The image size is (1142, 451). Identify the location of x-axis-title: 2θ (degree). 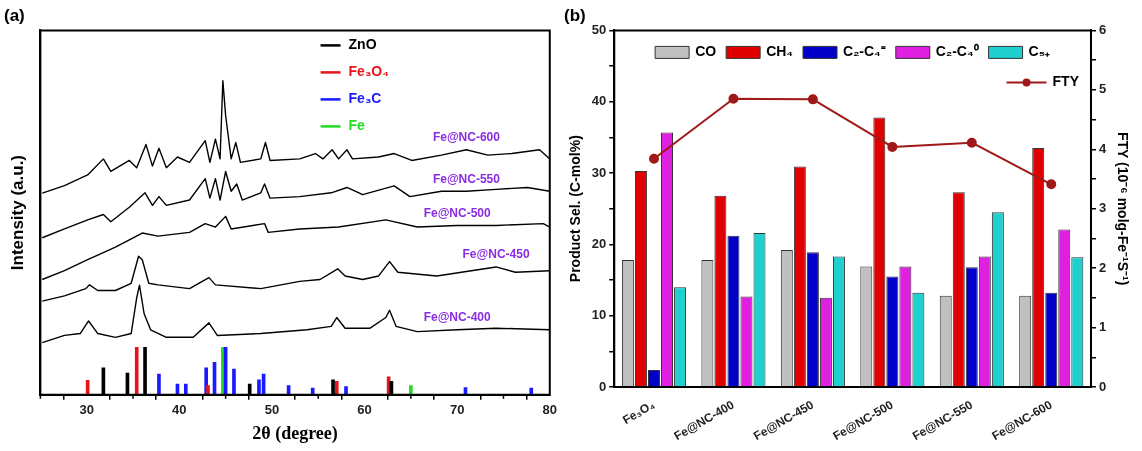
(295, 433).